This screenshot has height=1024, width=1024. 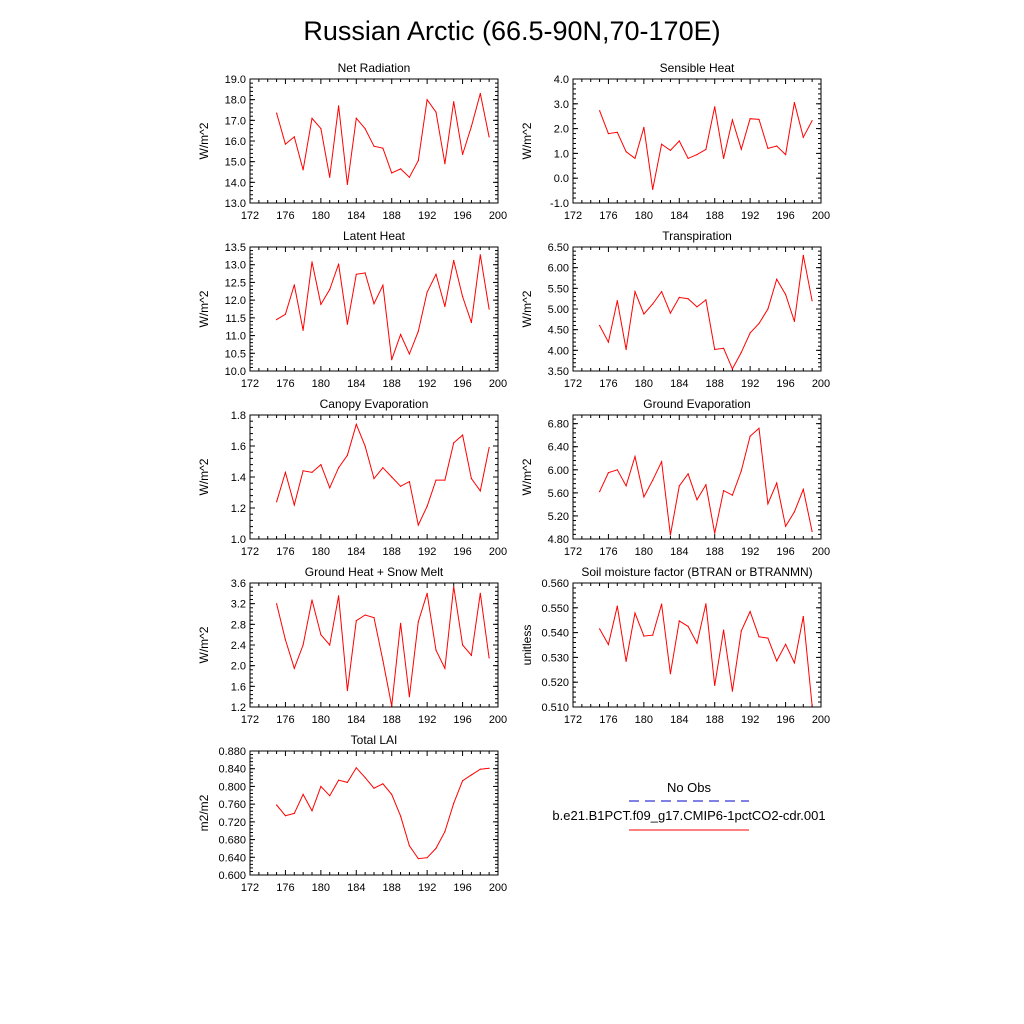 What do you see at coordinates (235, 283) in the screenshot?
I see `y-tick-label: 12.5` at bounding box center [235, 283].